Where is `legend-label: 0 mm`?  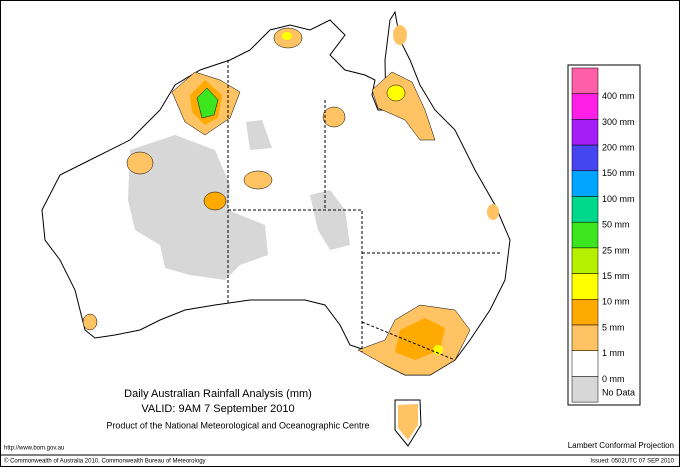
legend-label: 0 mm is located at coordinates (613, 379).